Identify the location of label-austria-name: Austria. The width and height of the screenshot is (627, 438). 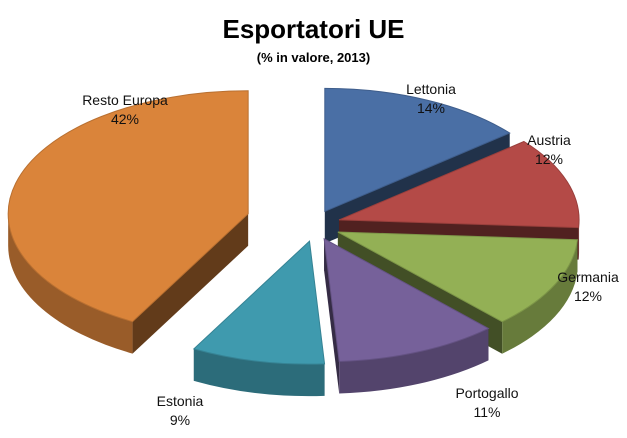
(549, 140).